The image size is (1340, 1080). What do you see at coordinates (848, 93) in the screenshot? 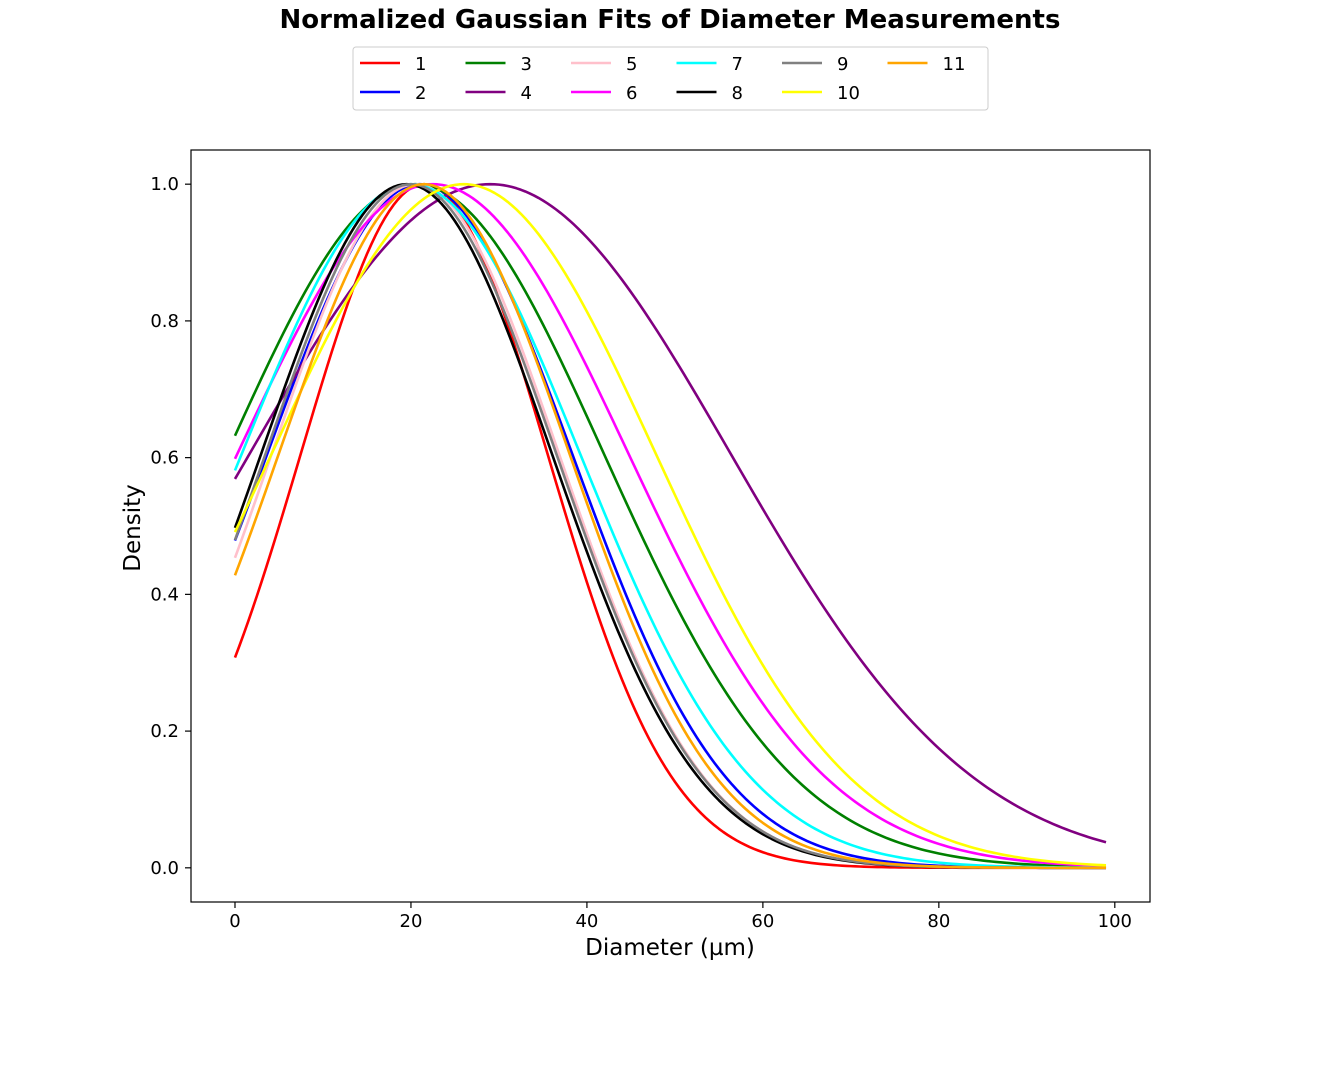
I see `legend-label-10: 10` at bounding box center [848, 93].